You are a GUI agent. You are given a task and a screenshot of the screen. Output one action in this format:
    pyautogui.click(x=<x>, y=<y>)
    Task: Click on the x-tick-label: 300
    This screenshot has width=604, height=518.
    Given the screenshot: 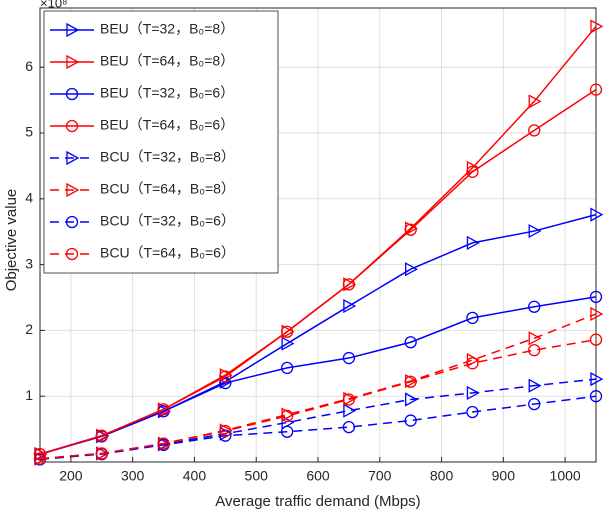 What is the action you would take?
    pyautogui.click(x=133, y=476)
    